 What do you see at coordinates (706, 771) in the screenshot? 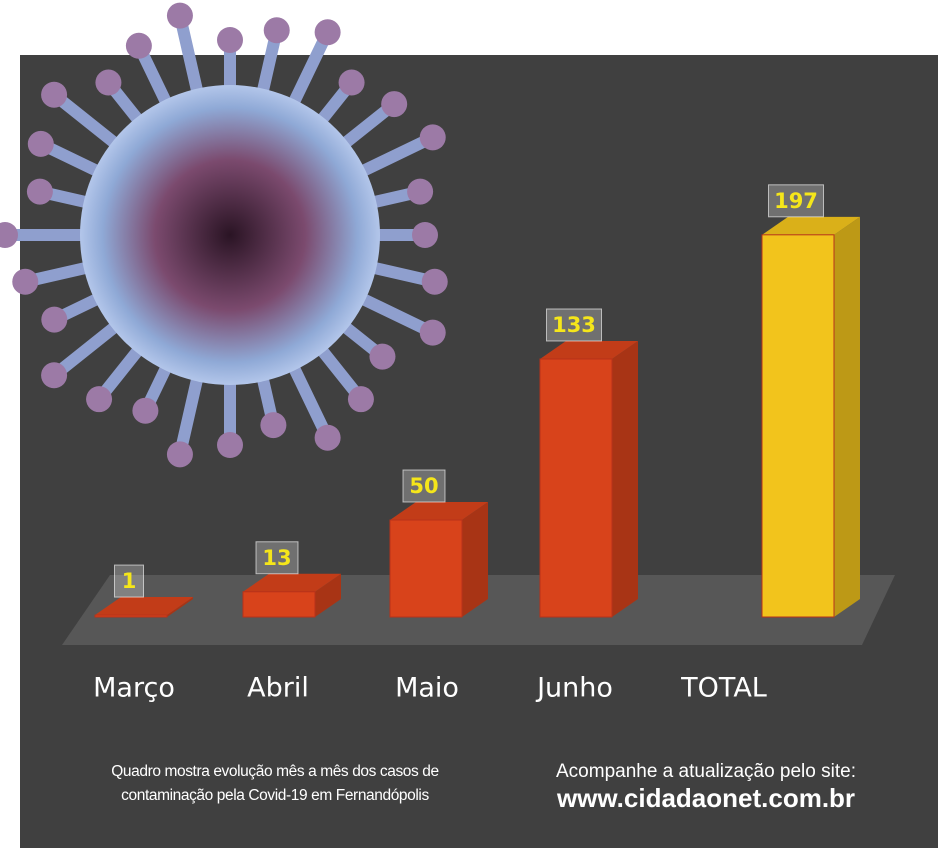
I see `site-prompt: Acompanhe a atualização pelo site:` at bounding box center [706, 771].